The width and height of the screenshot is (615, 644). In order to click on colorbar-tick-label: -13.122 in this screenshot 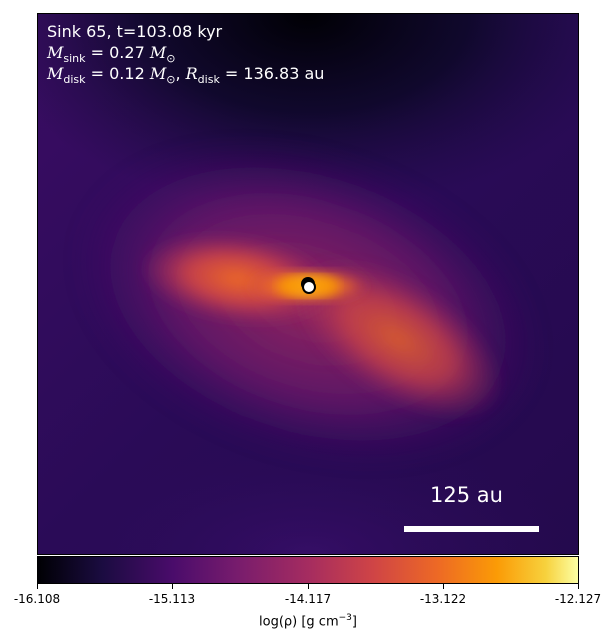, I will do `click(443, 599)`.